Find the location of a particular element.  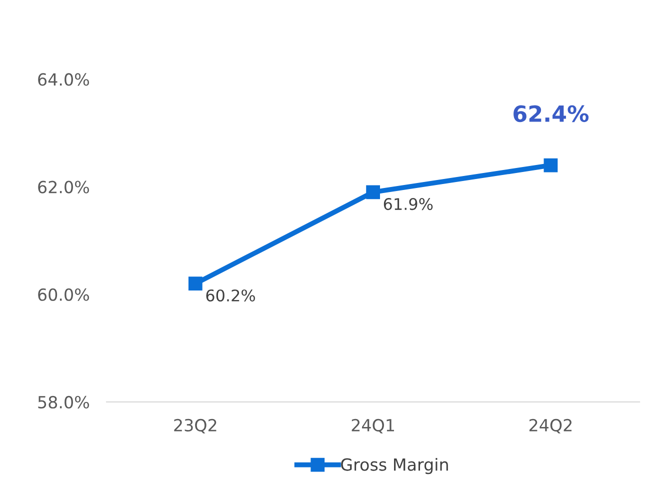

x-tick-label: 24Q2 is located at coordinates (550, 426).